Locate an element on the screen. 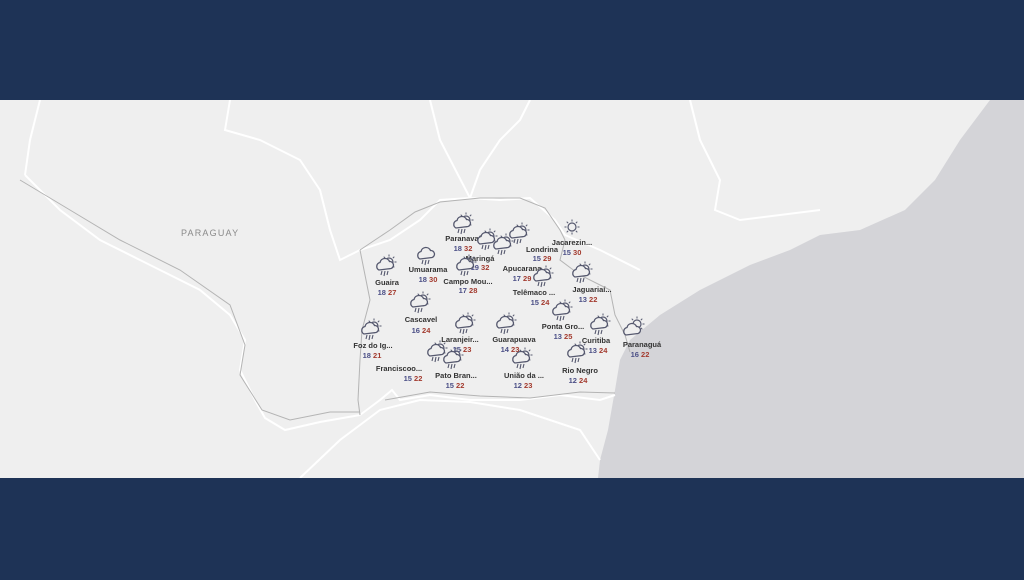 Image resolution: width=1024 pixels, height=580 pixels. city-temps: 16 22 is located at coordinates (640, 354).